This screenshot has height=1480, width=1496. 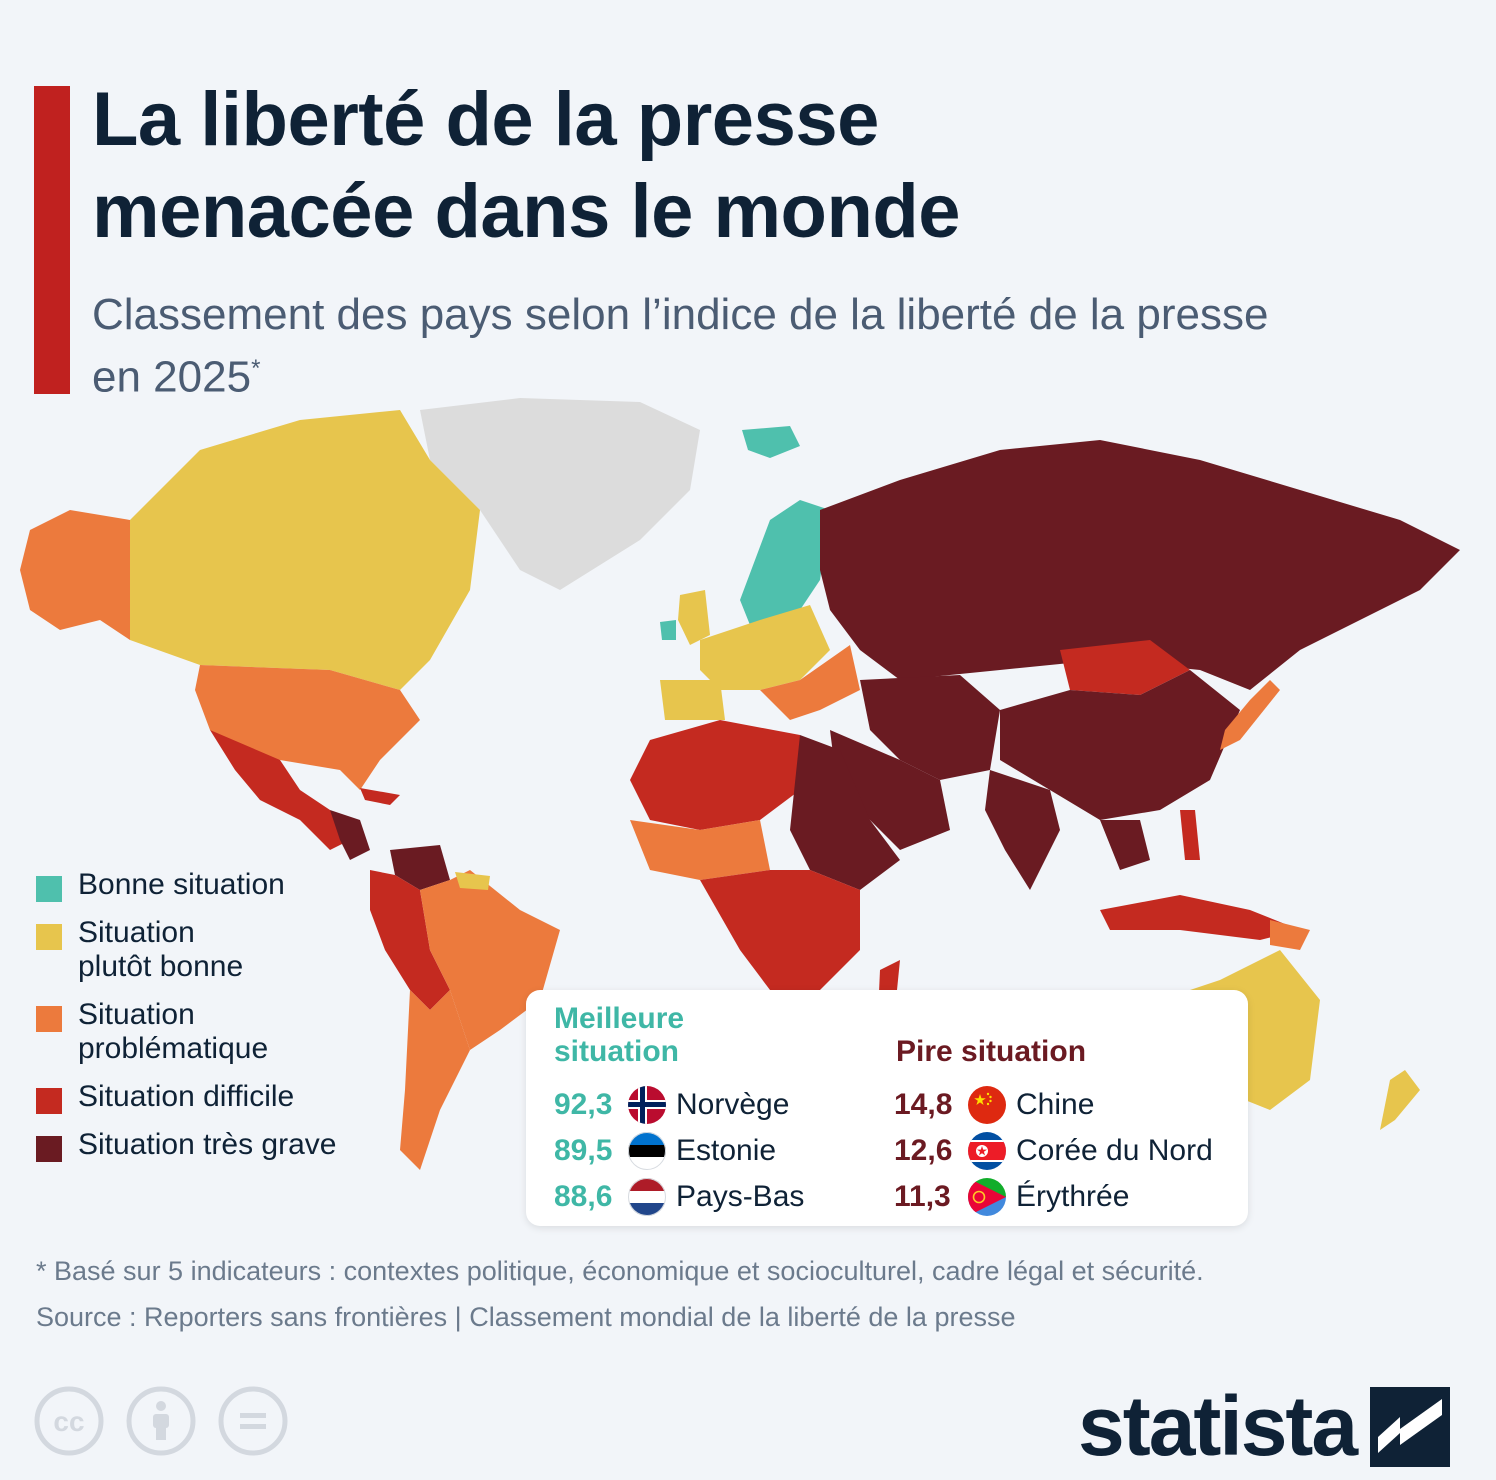 I want to click on map-region-southeast-asia, so click(x=1125, y=845).